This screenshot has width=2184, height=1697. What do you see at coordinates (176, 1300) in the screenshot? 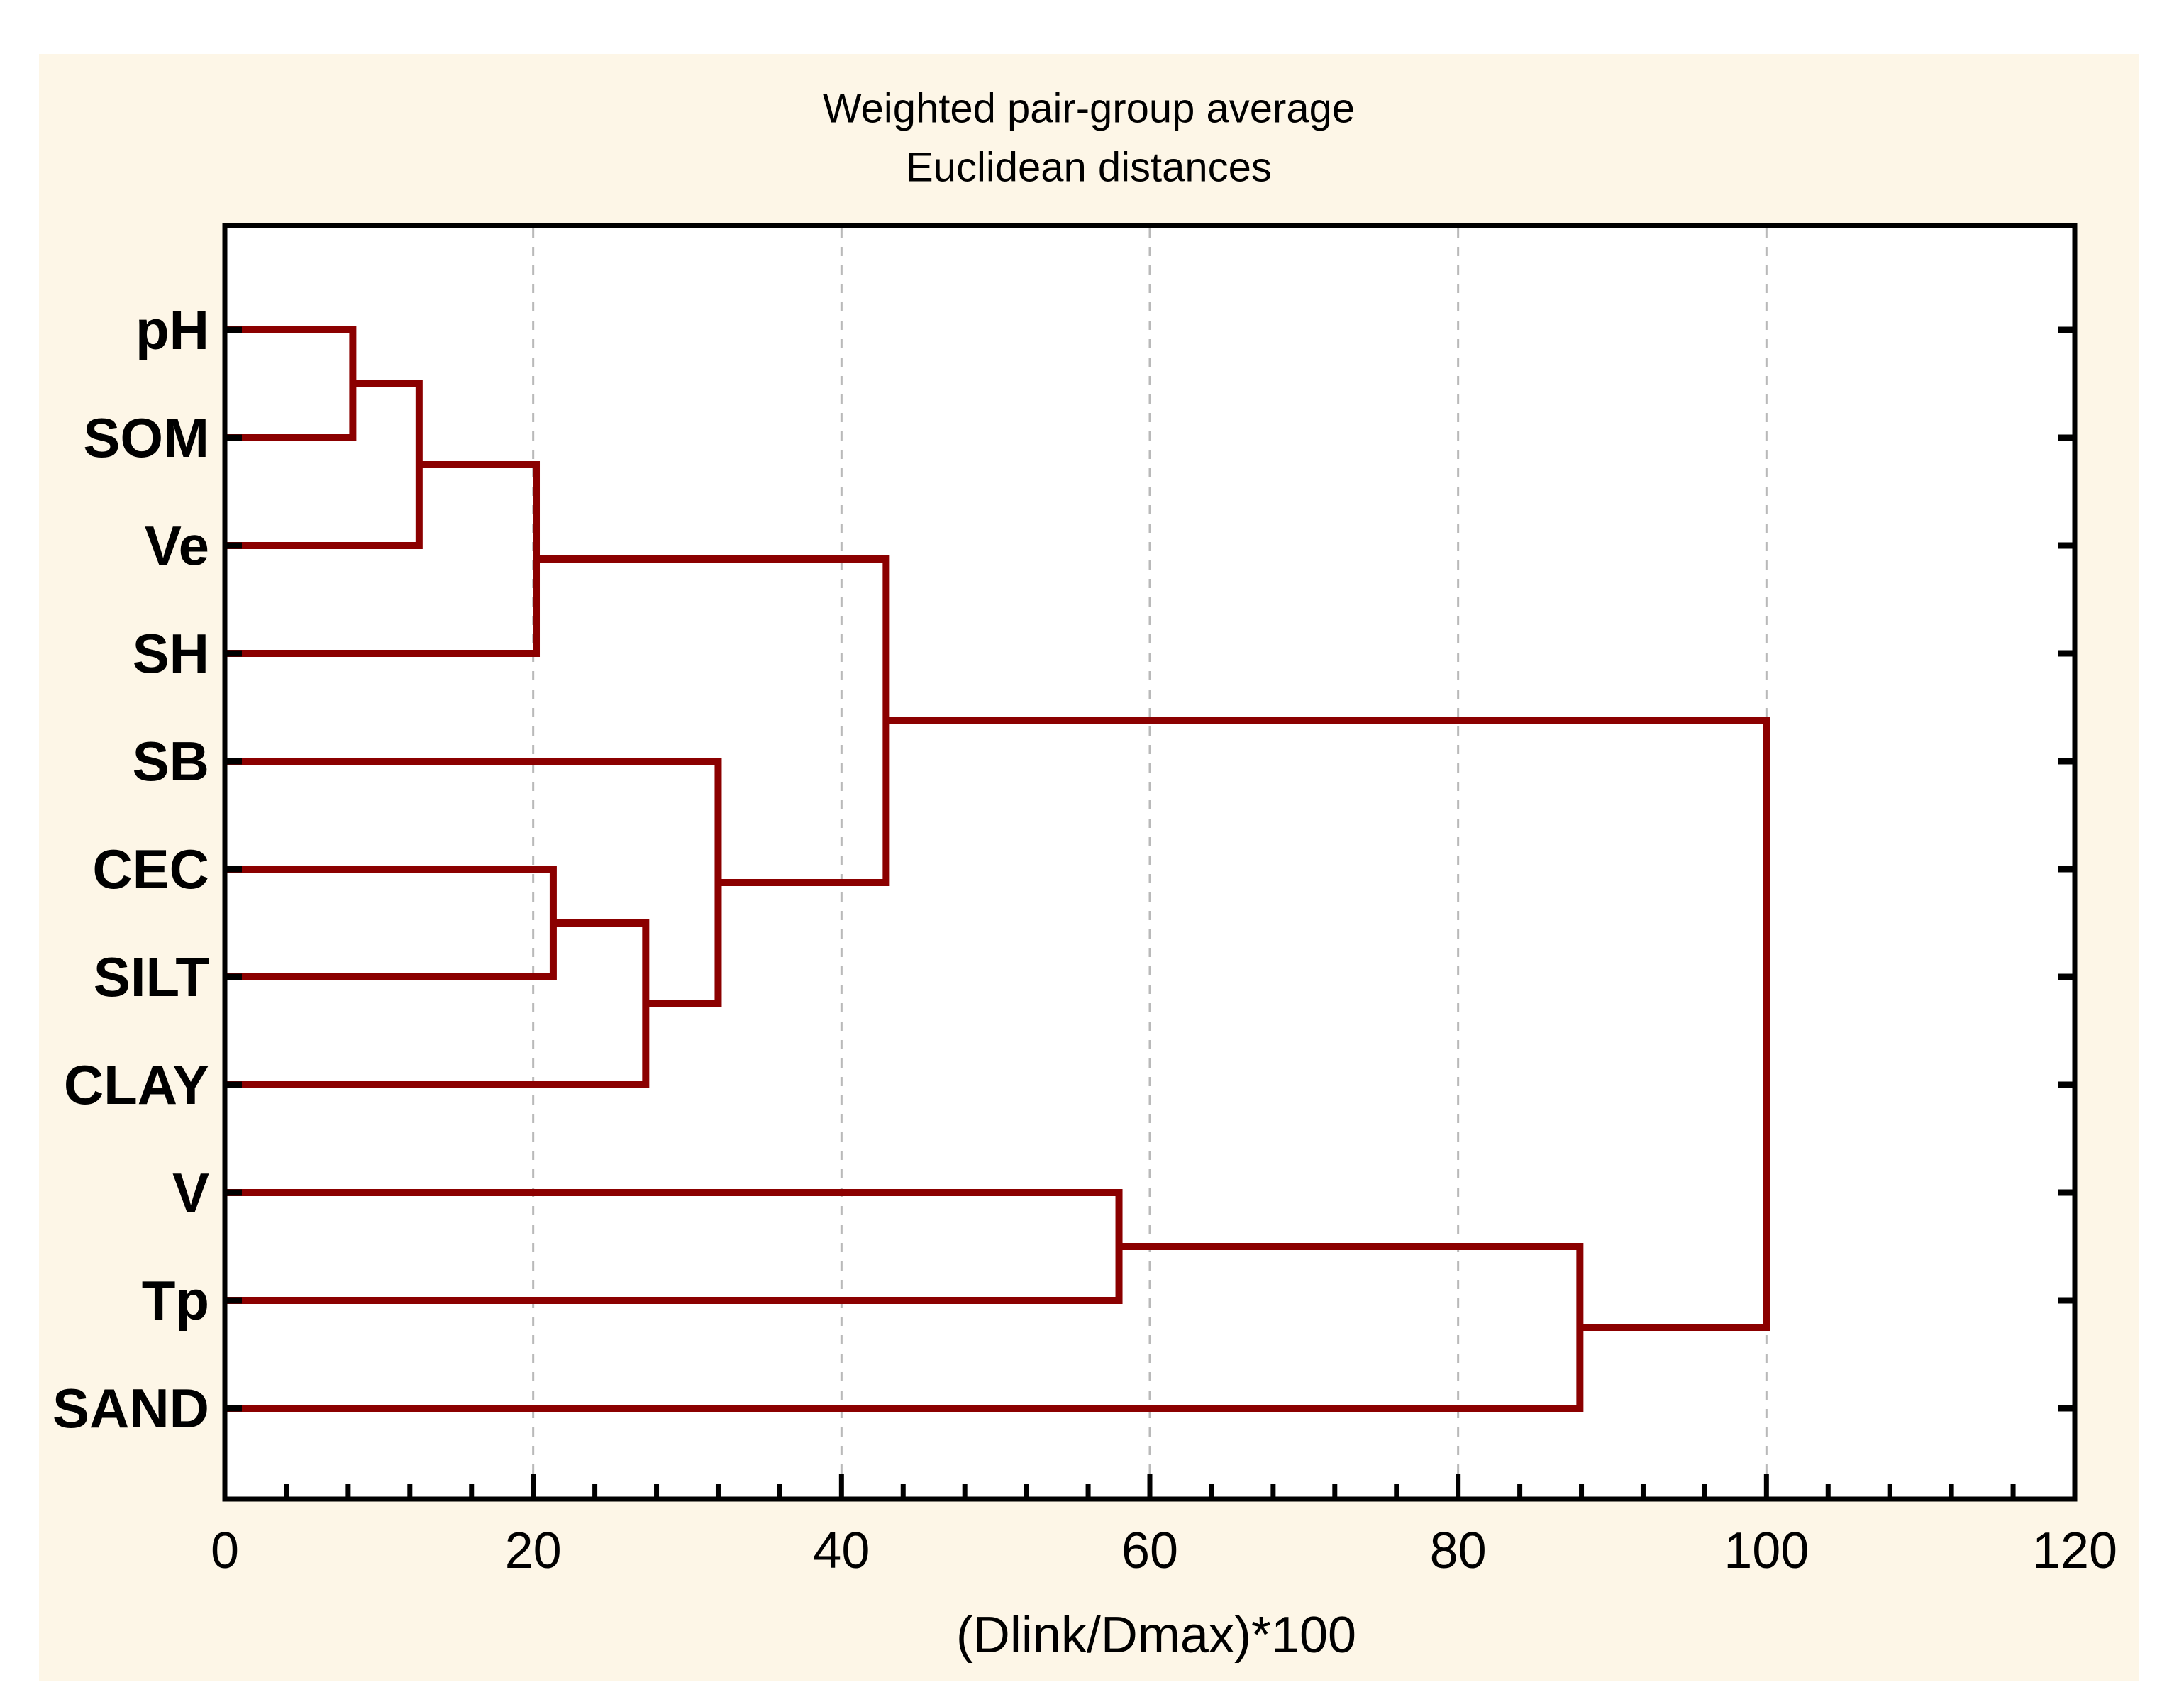
I see `leaf-label-Tp: Tp` at bounding box center [176, 1300].